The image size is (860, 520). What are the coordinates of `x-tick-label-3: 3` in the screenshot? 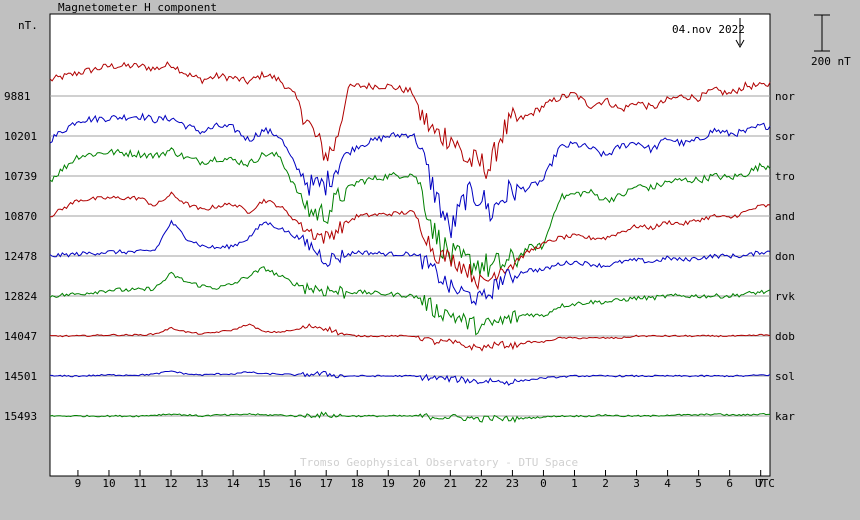 It's located at (636, 483).